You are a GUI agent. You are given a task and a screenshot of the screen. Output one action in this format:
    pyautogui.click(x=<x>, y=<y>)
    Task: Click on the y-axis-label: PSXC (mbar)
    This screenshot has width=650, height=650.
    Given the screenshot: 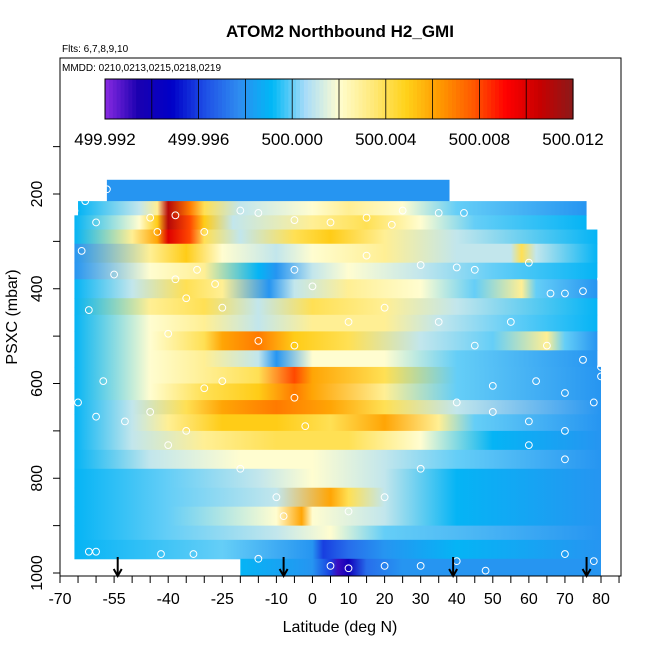 What is the action you would take?
    pyautogui.click(x=12, y=316)
    